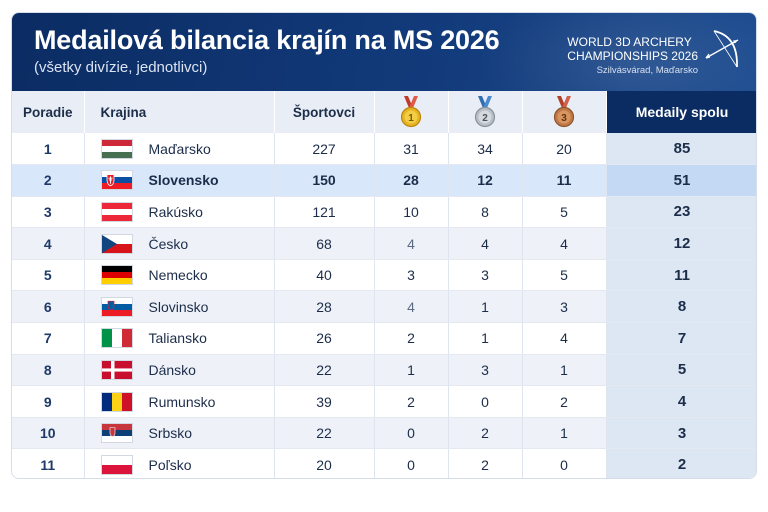  Describe the element at coordinates (48, 112) in the screenshot. I see `column-header-rank: Poradie` at that location.